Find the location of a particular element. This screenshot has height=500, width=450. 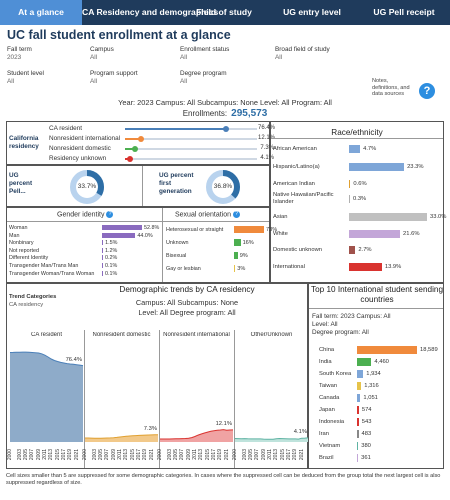

filter-student-level: All is located at coordinates (11, 81).